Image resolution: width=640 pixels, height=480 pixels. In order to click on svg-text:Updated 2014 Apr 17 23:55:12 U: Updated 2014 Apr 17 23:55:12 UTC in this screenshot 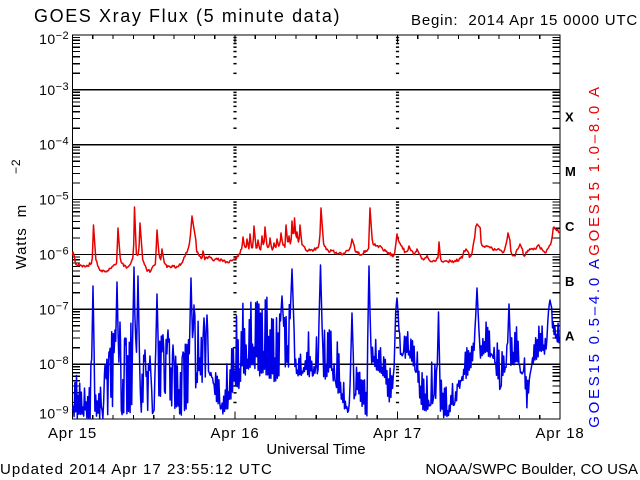, I will do `click(136, 469)`.